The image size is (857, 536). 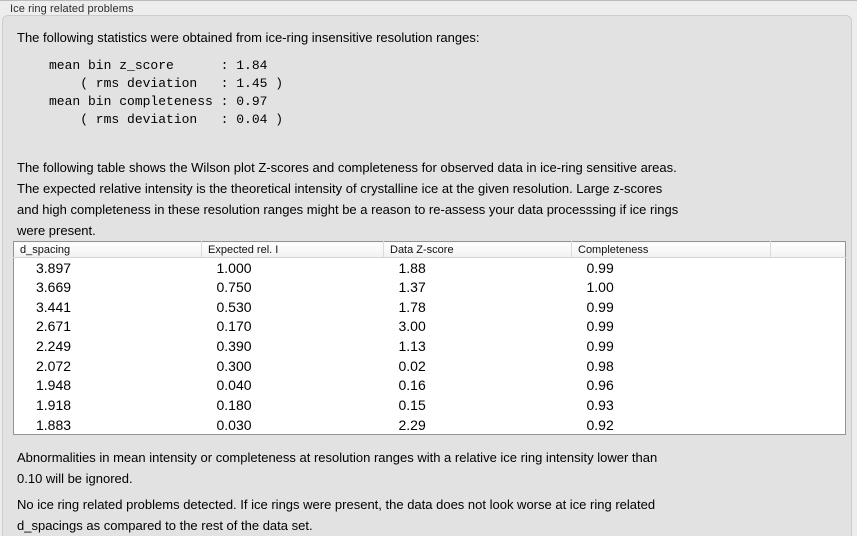 I want to click on cell-data-z-score: 2.29, so click(x=412, y=424).